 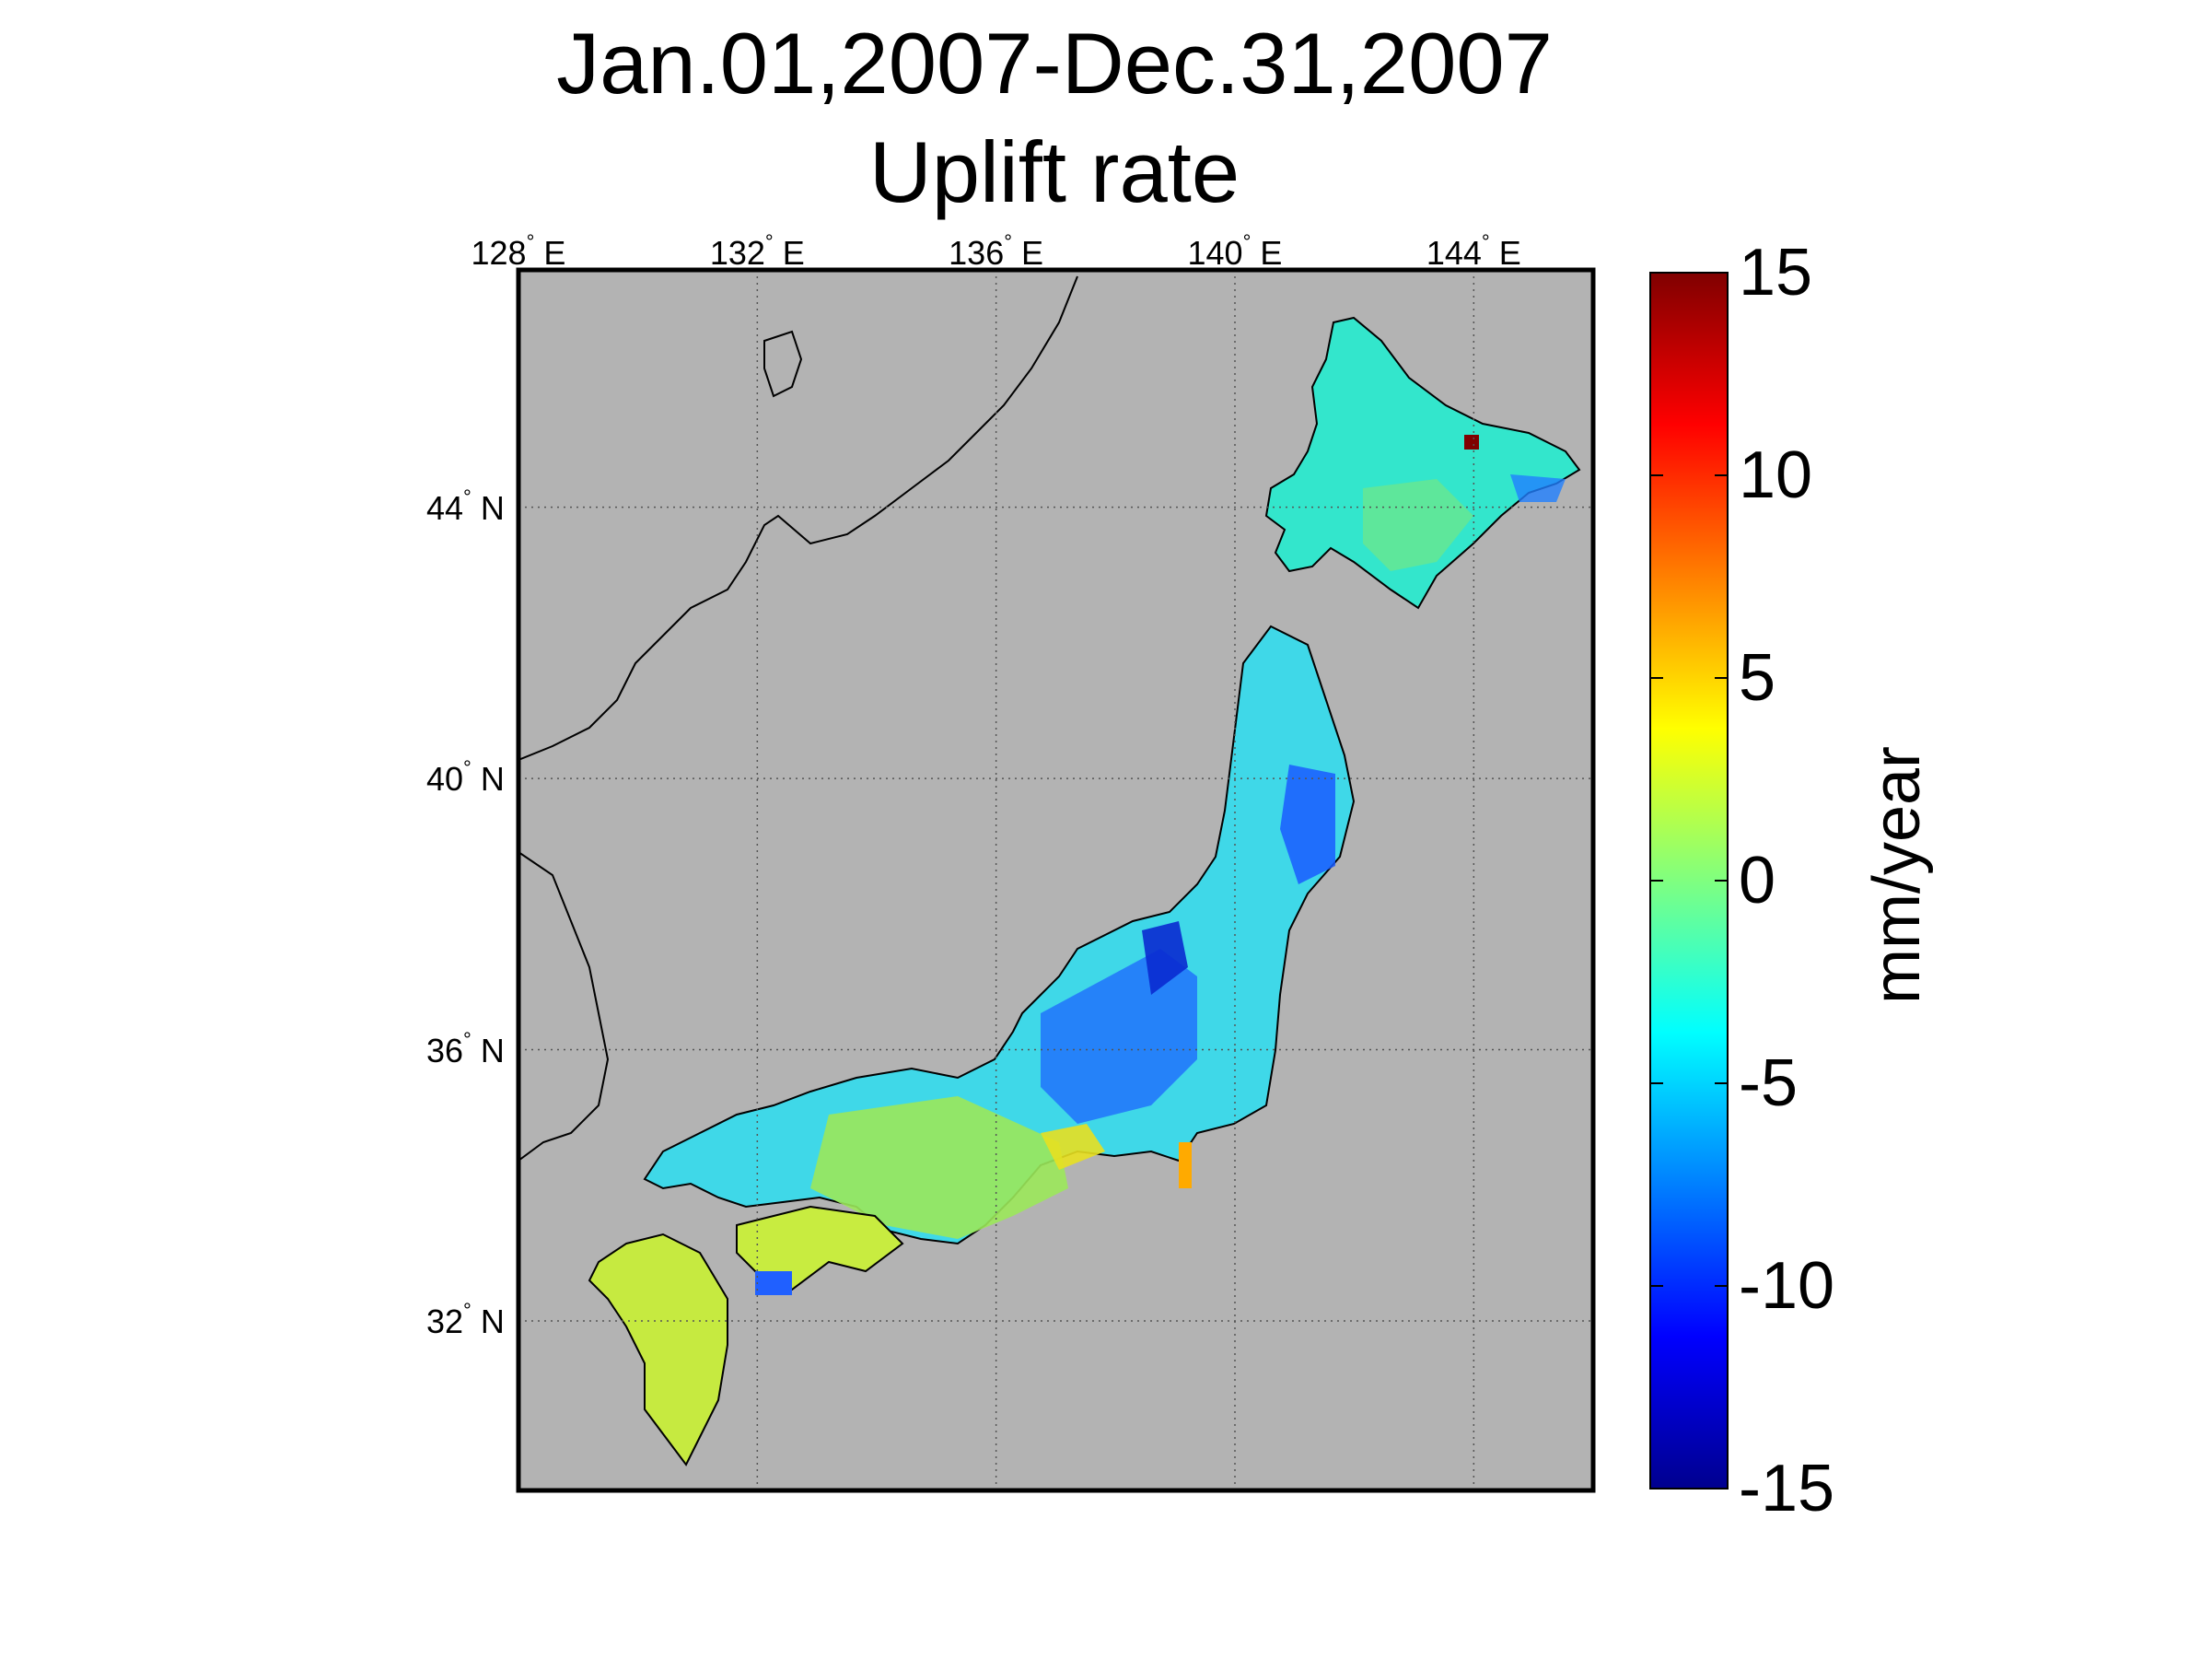 I want to click on lat-label-32: 32° N, so click(x=466, y=1319).